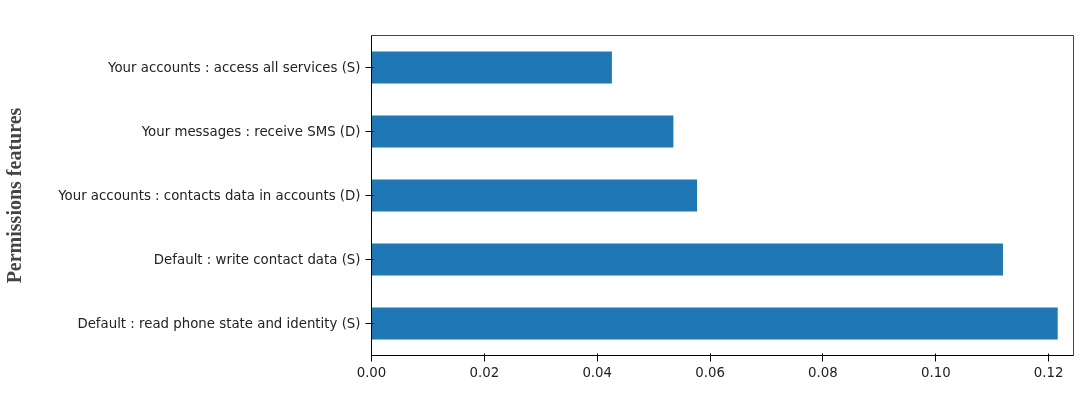  I want to click on y-tick-label: Default : read phone state and identity (S), so click(219, 323).